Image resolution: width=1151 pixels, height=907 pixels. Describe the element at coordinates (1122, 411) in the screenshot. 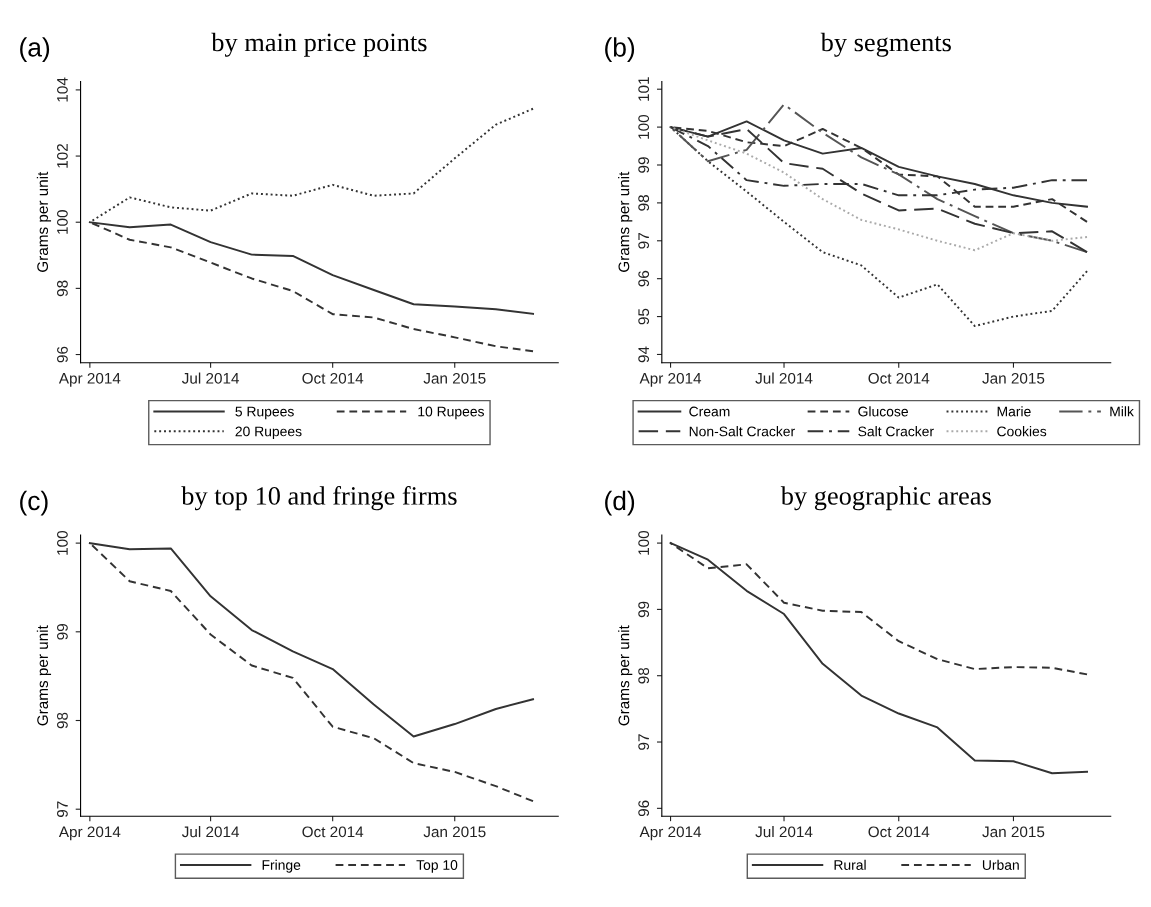

I see `legend-label: Milk` at that location.